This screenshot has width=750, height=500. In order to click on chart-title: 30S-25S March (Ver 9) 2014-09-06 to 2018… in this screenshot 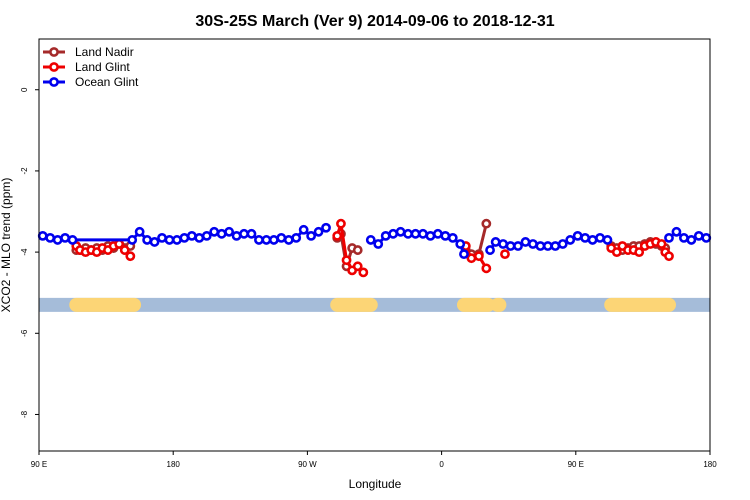, I will do `click(374, 21)`.